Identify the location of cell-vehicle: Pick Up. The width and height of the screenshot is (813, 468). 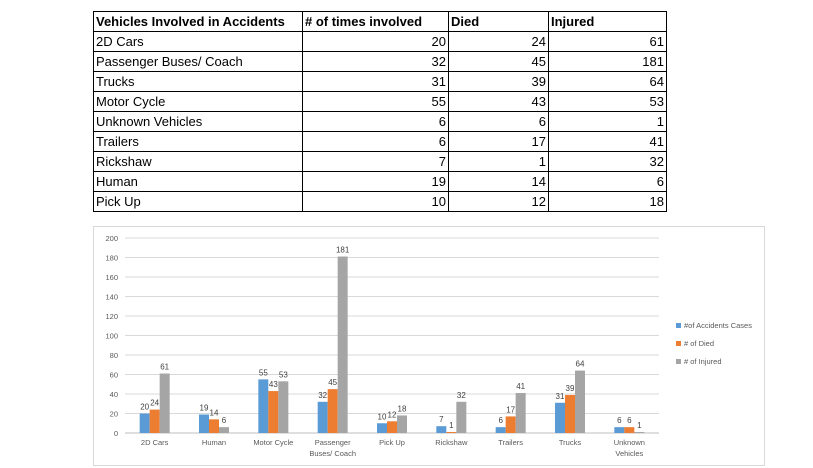
(198, 201).